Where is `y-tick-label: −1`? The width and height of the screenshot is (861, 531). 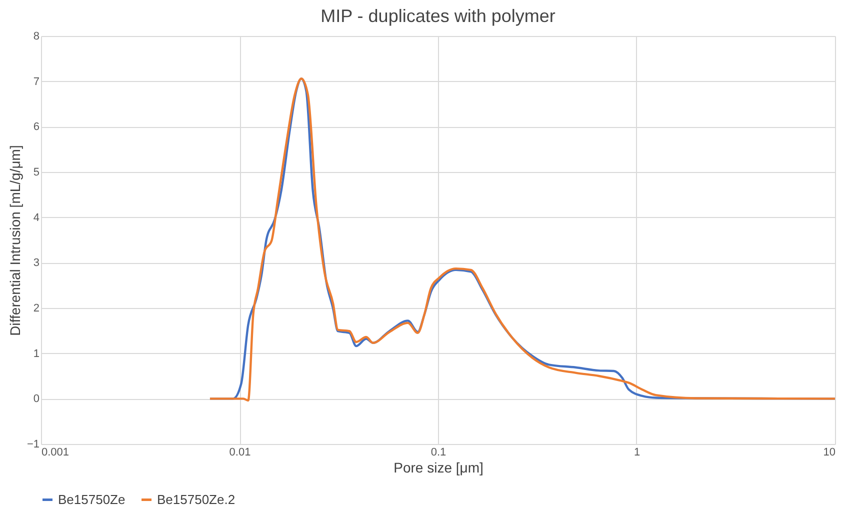
y-tick-label: −1 is located at coordinates (33, 444).